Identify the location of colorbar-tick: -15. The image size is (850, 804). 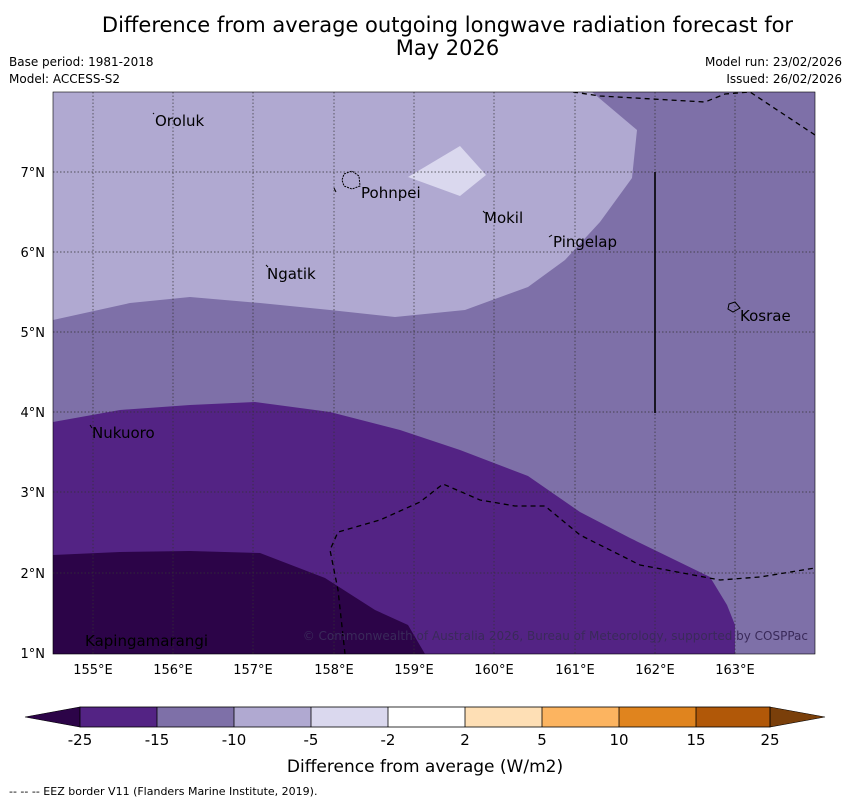
(157, 740).